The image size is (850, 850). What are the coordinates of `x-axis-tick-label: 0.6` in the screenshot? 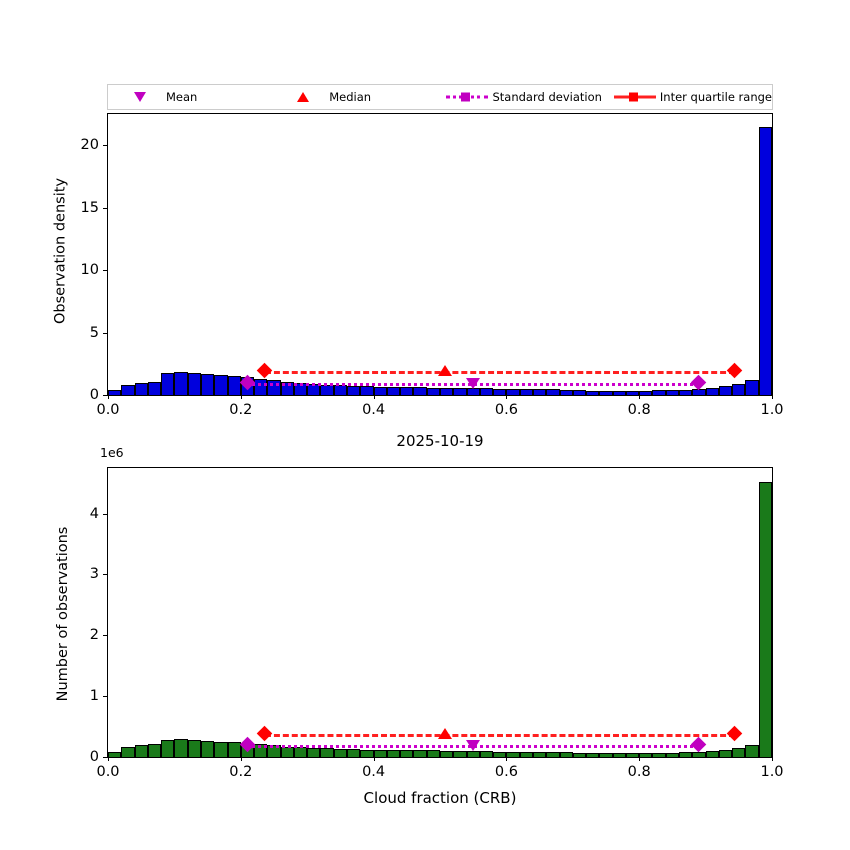 It's located at (506, 410).